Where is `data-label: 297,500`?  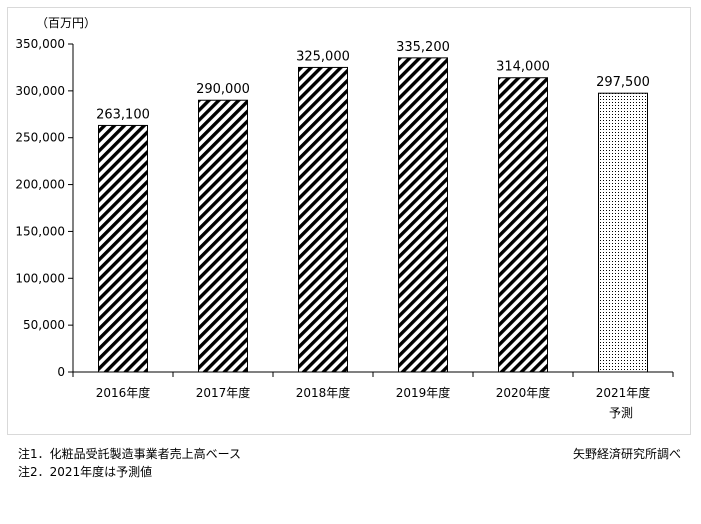 data-label: 297,500 is located at coordinates (623, 82).